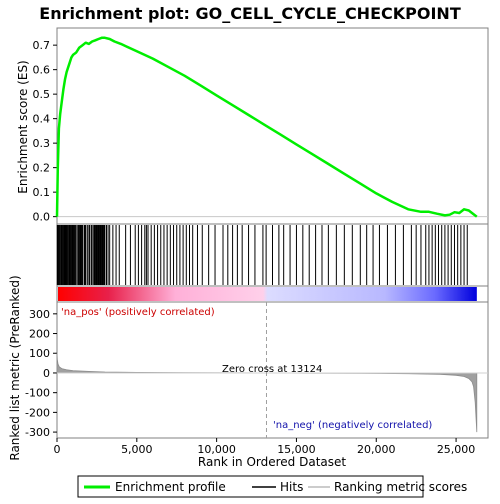  I want to click on es-ytick-label: 0.0, so click(42, 217).